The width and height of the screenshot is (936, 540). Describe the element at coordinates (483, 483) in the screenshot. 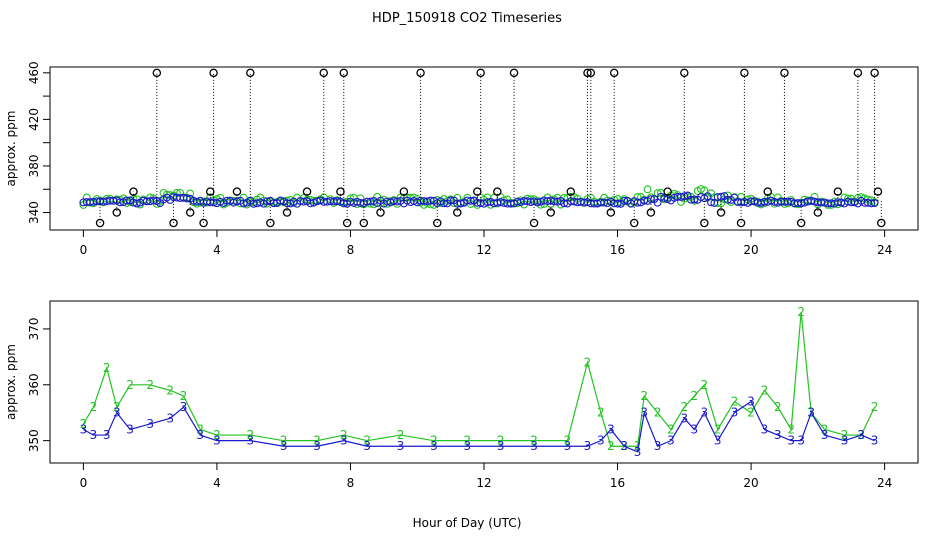

I see `x-tick-label: 12` at that location.